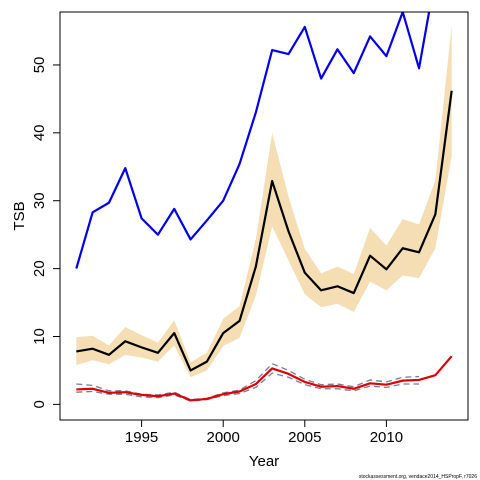 The image size is (480, 480). What do you see at coordinates (39, 336) in the screenshot?
I see `y-tick-label: 10` at bounding box center [39, 336].